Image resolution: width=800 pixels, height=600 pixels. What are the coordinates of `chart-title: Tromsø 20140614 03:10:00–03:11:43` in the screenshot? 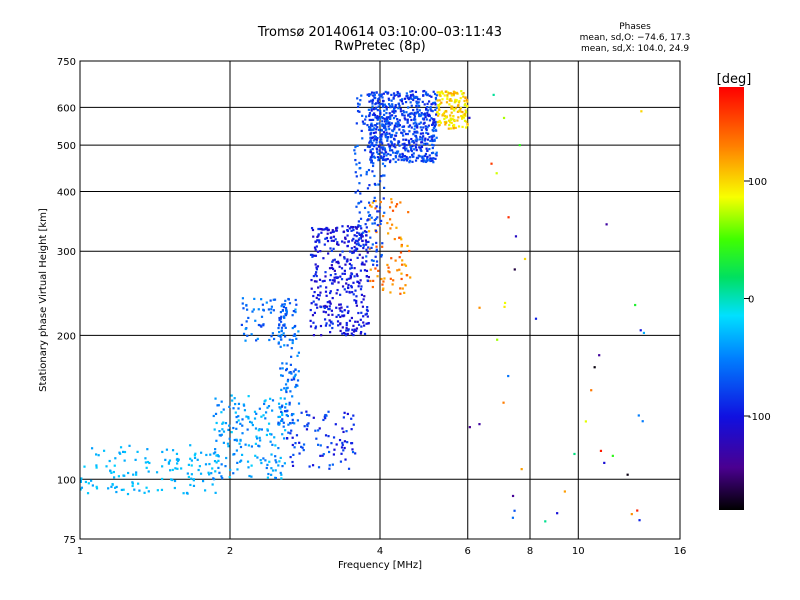 It's located at (380, 32).